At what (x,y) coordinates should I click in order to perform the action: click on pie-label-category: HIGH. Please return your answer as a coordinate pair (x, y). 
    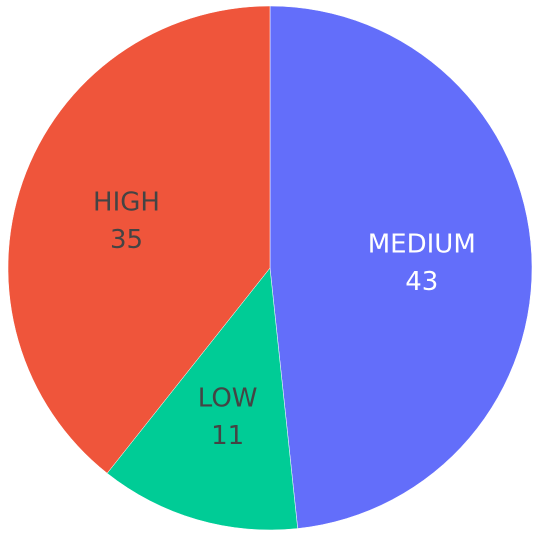
    Looking at the image, I should click on (126, 202).